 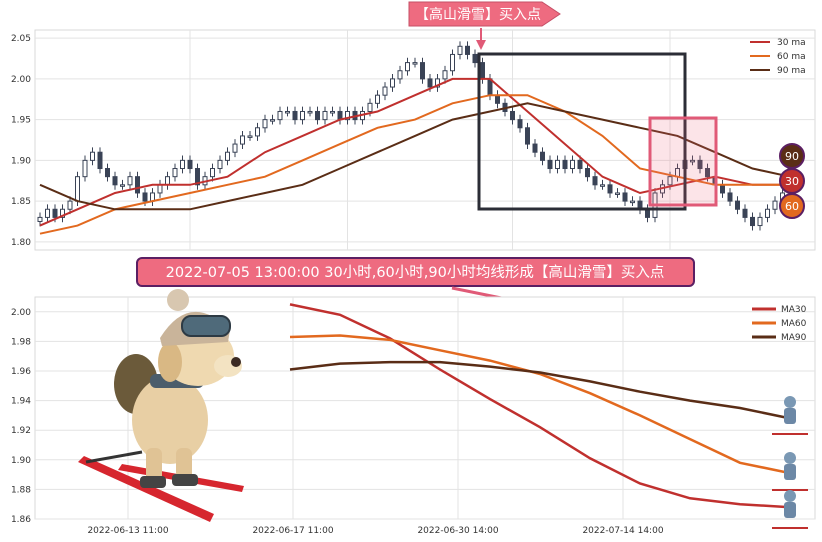 I want to click on skier-icon-ma90, so click(x=790, y=415).